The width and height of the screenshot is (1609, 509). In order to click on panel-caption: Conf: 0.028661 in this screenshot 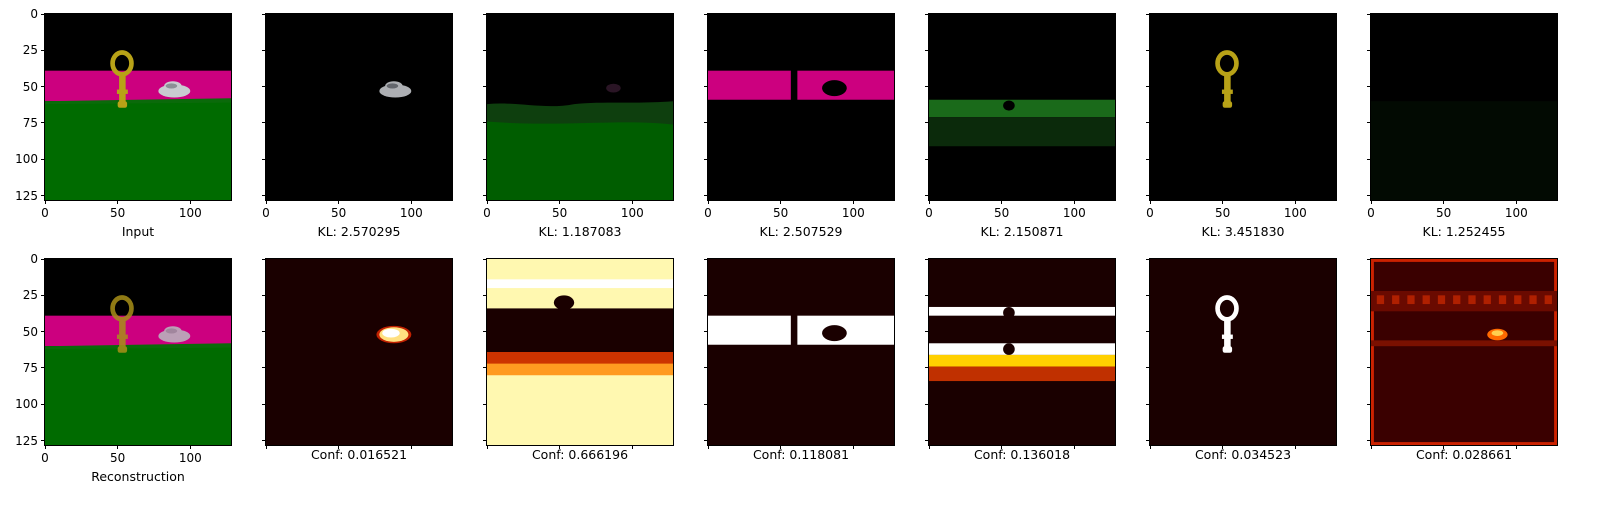, I will do `click(1464, 454)`.